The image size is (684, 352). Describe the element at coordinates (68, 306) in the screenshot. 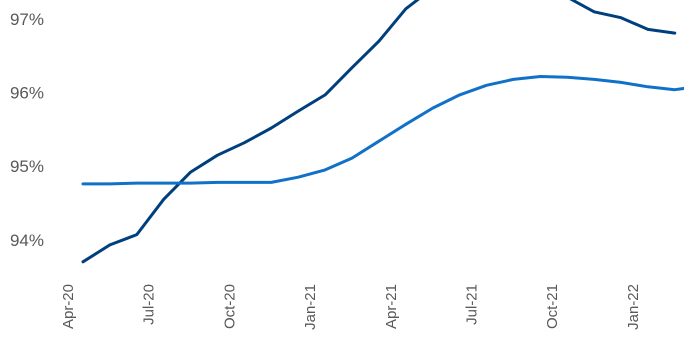

I see `x-tick-label: Apr-20` at that location.